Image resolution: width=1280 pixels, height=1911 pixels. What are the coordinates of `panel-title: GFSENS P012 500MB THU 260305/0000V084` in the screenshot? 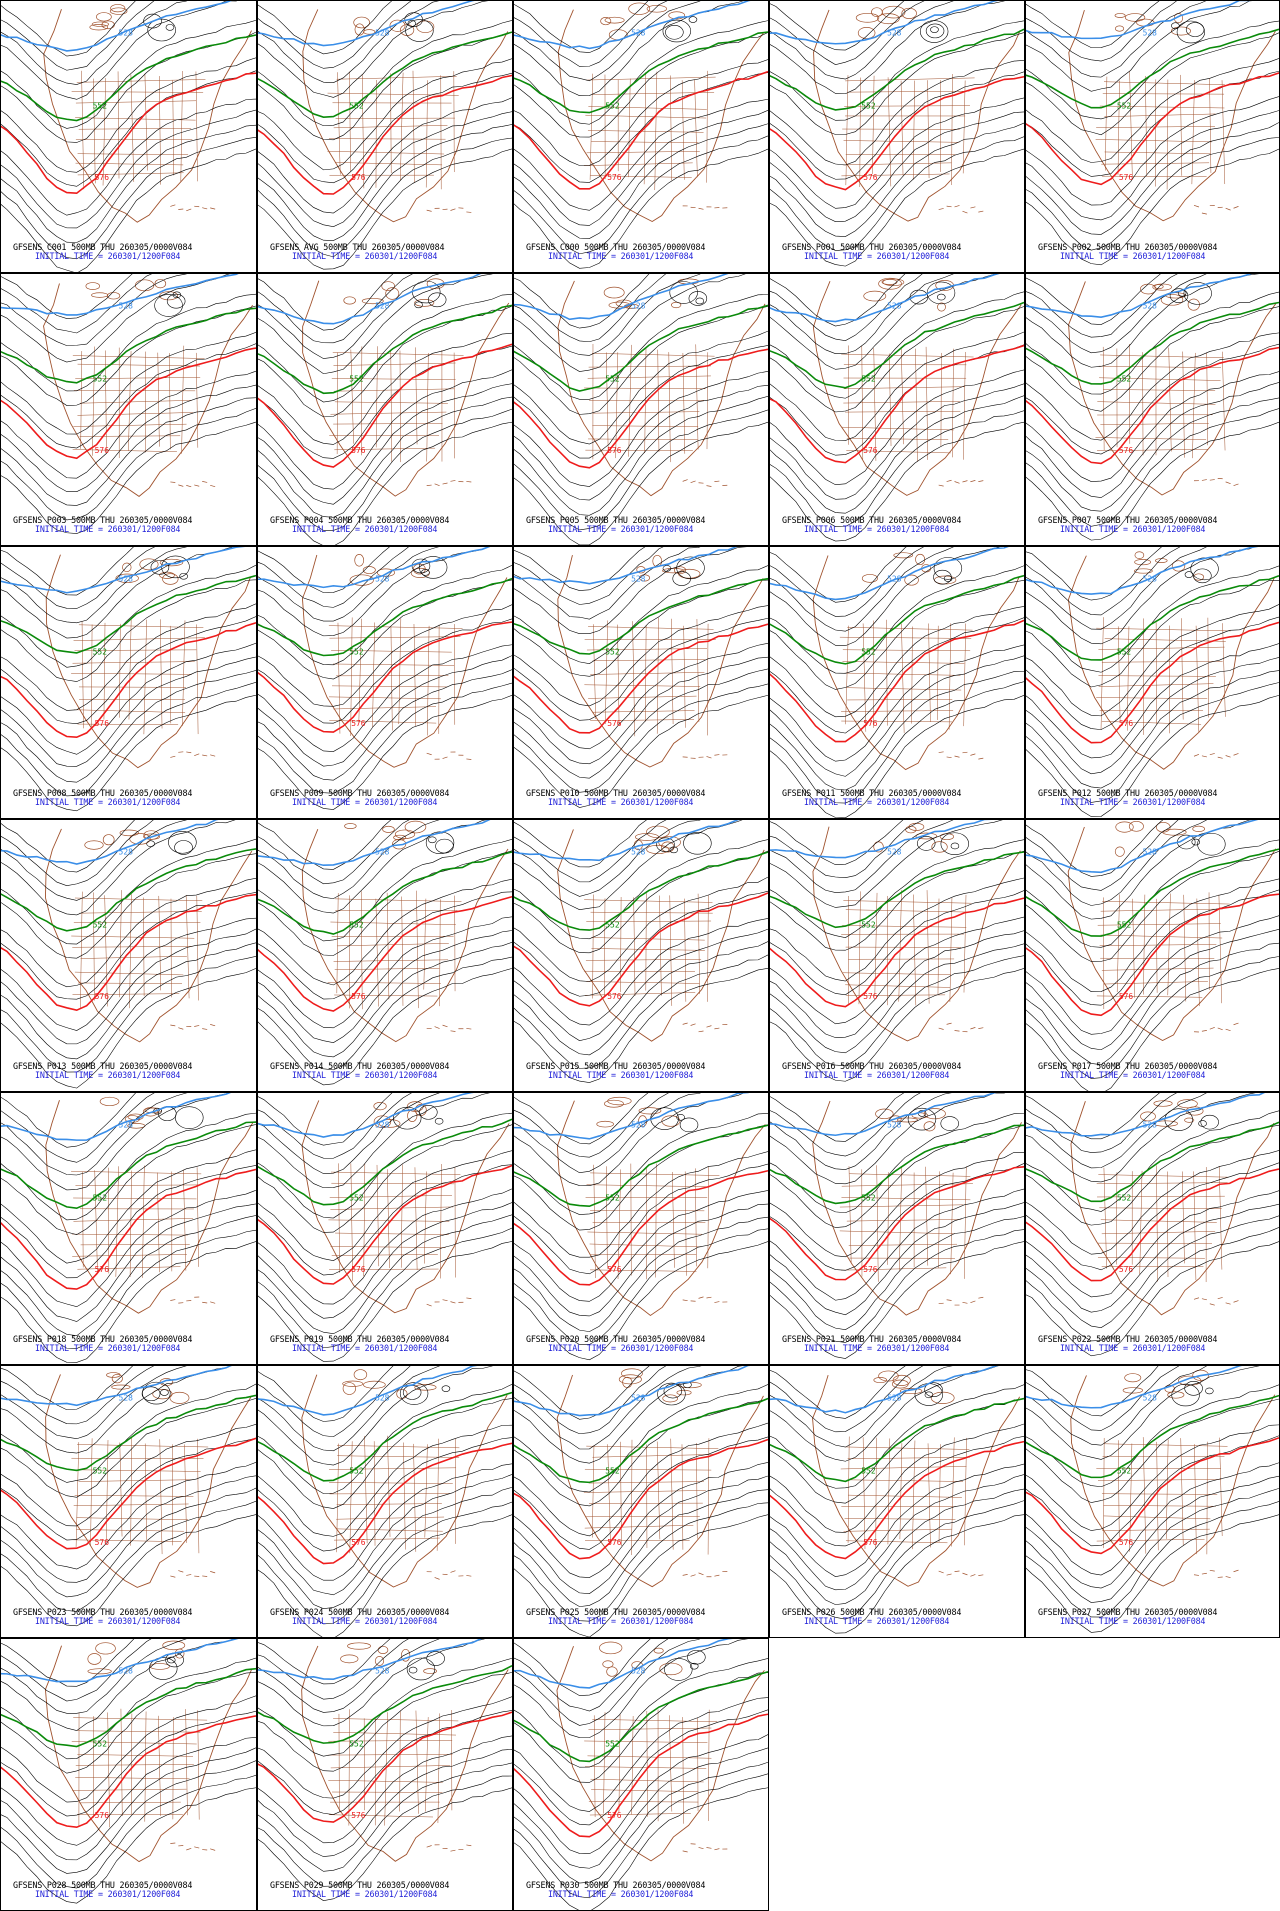 It's located at (1128, 793).